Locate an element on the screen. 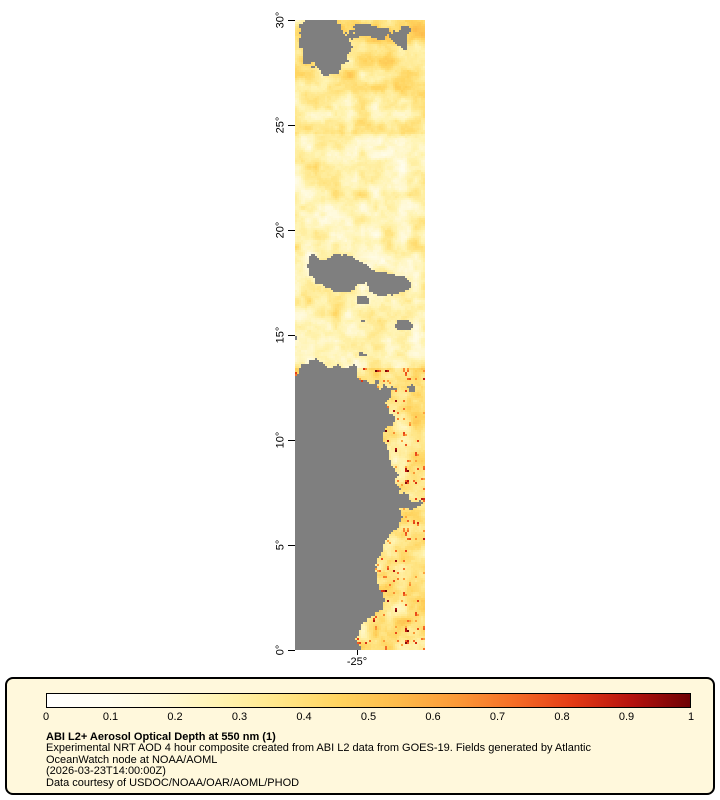 Image resolution: width=720 pixels, height=800 pixels. colorbar-tick-label: 0.5 is located at coordinates (368, 717).